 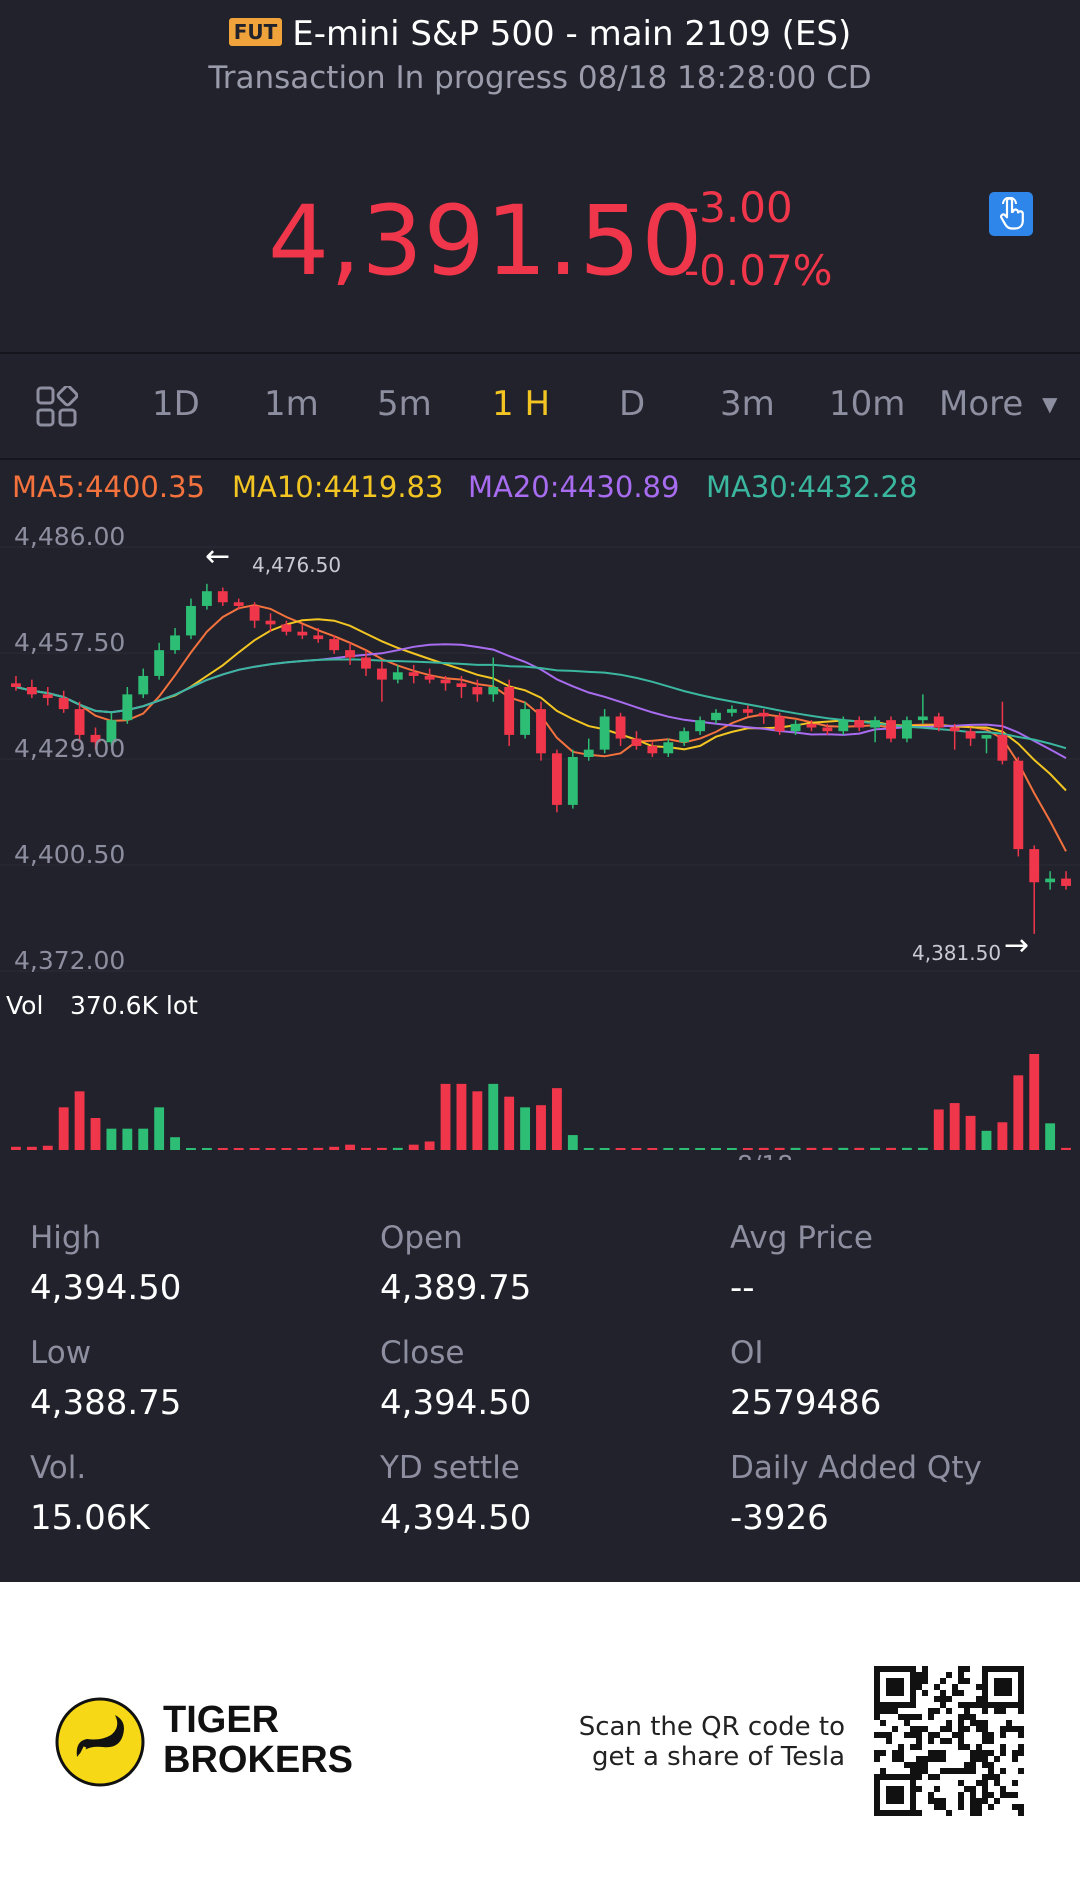 I want to click on last-price: 4,391.50, so click(x=486, y=241).